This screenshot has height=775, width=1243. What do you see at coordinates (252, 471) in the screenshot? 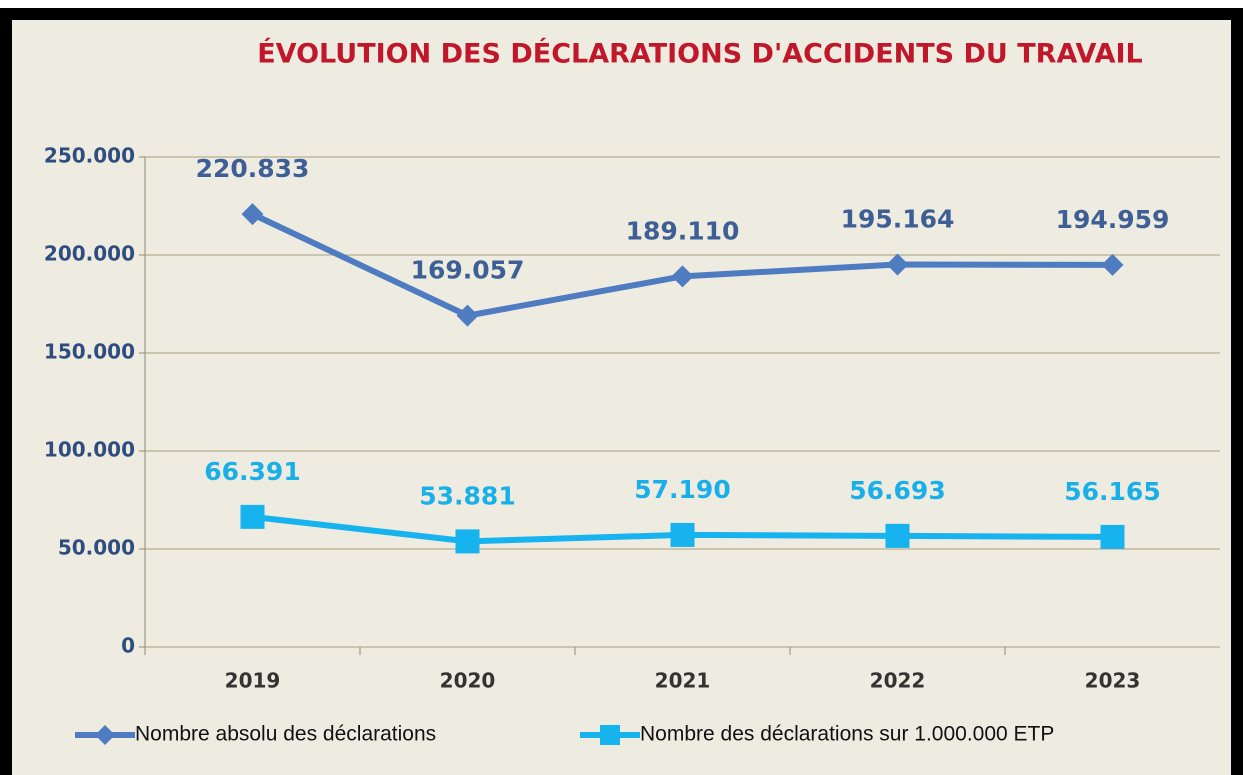
I see `data-label: 66.391` at bounding box center [252, 471].